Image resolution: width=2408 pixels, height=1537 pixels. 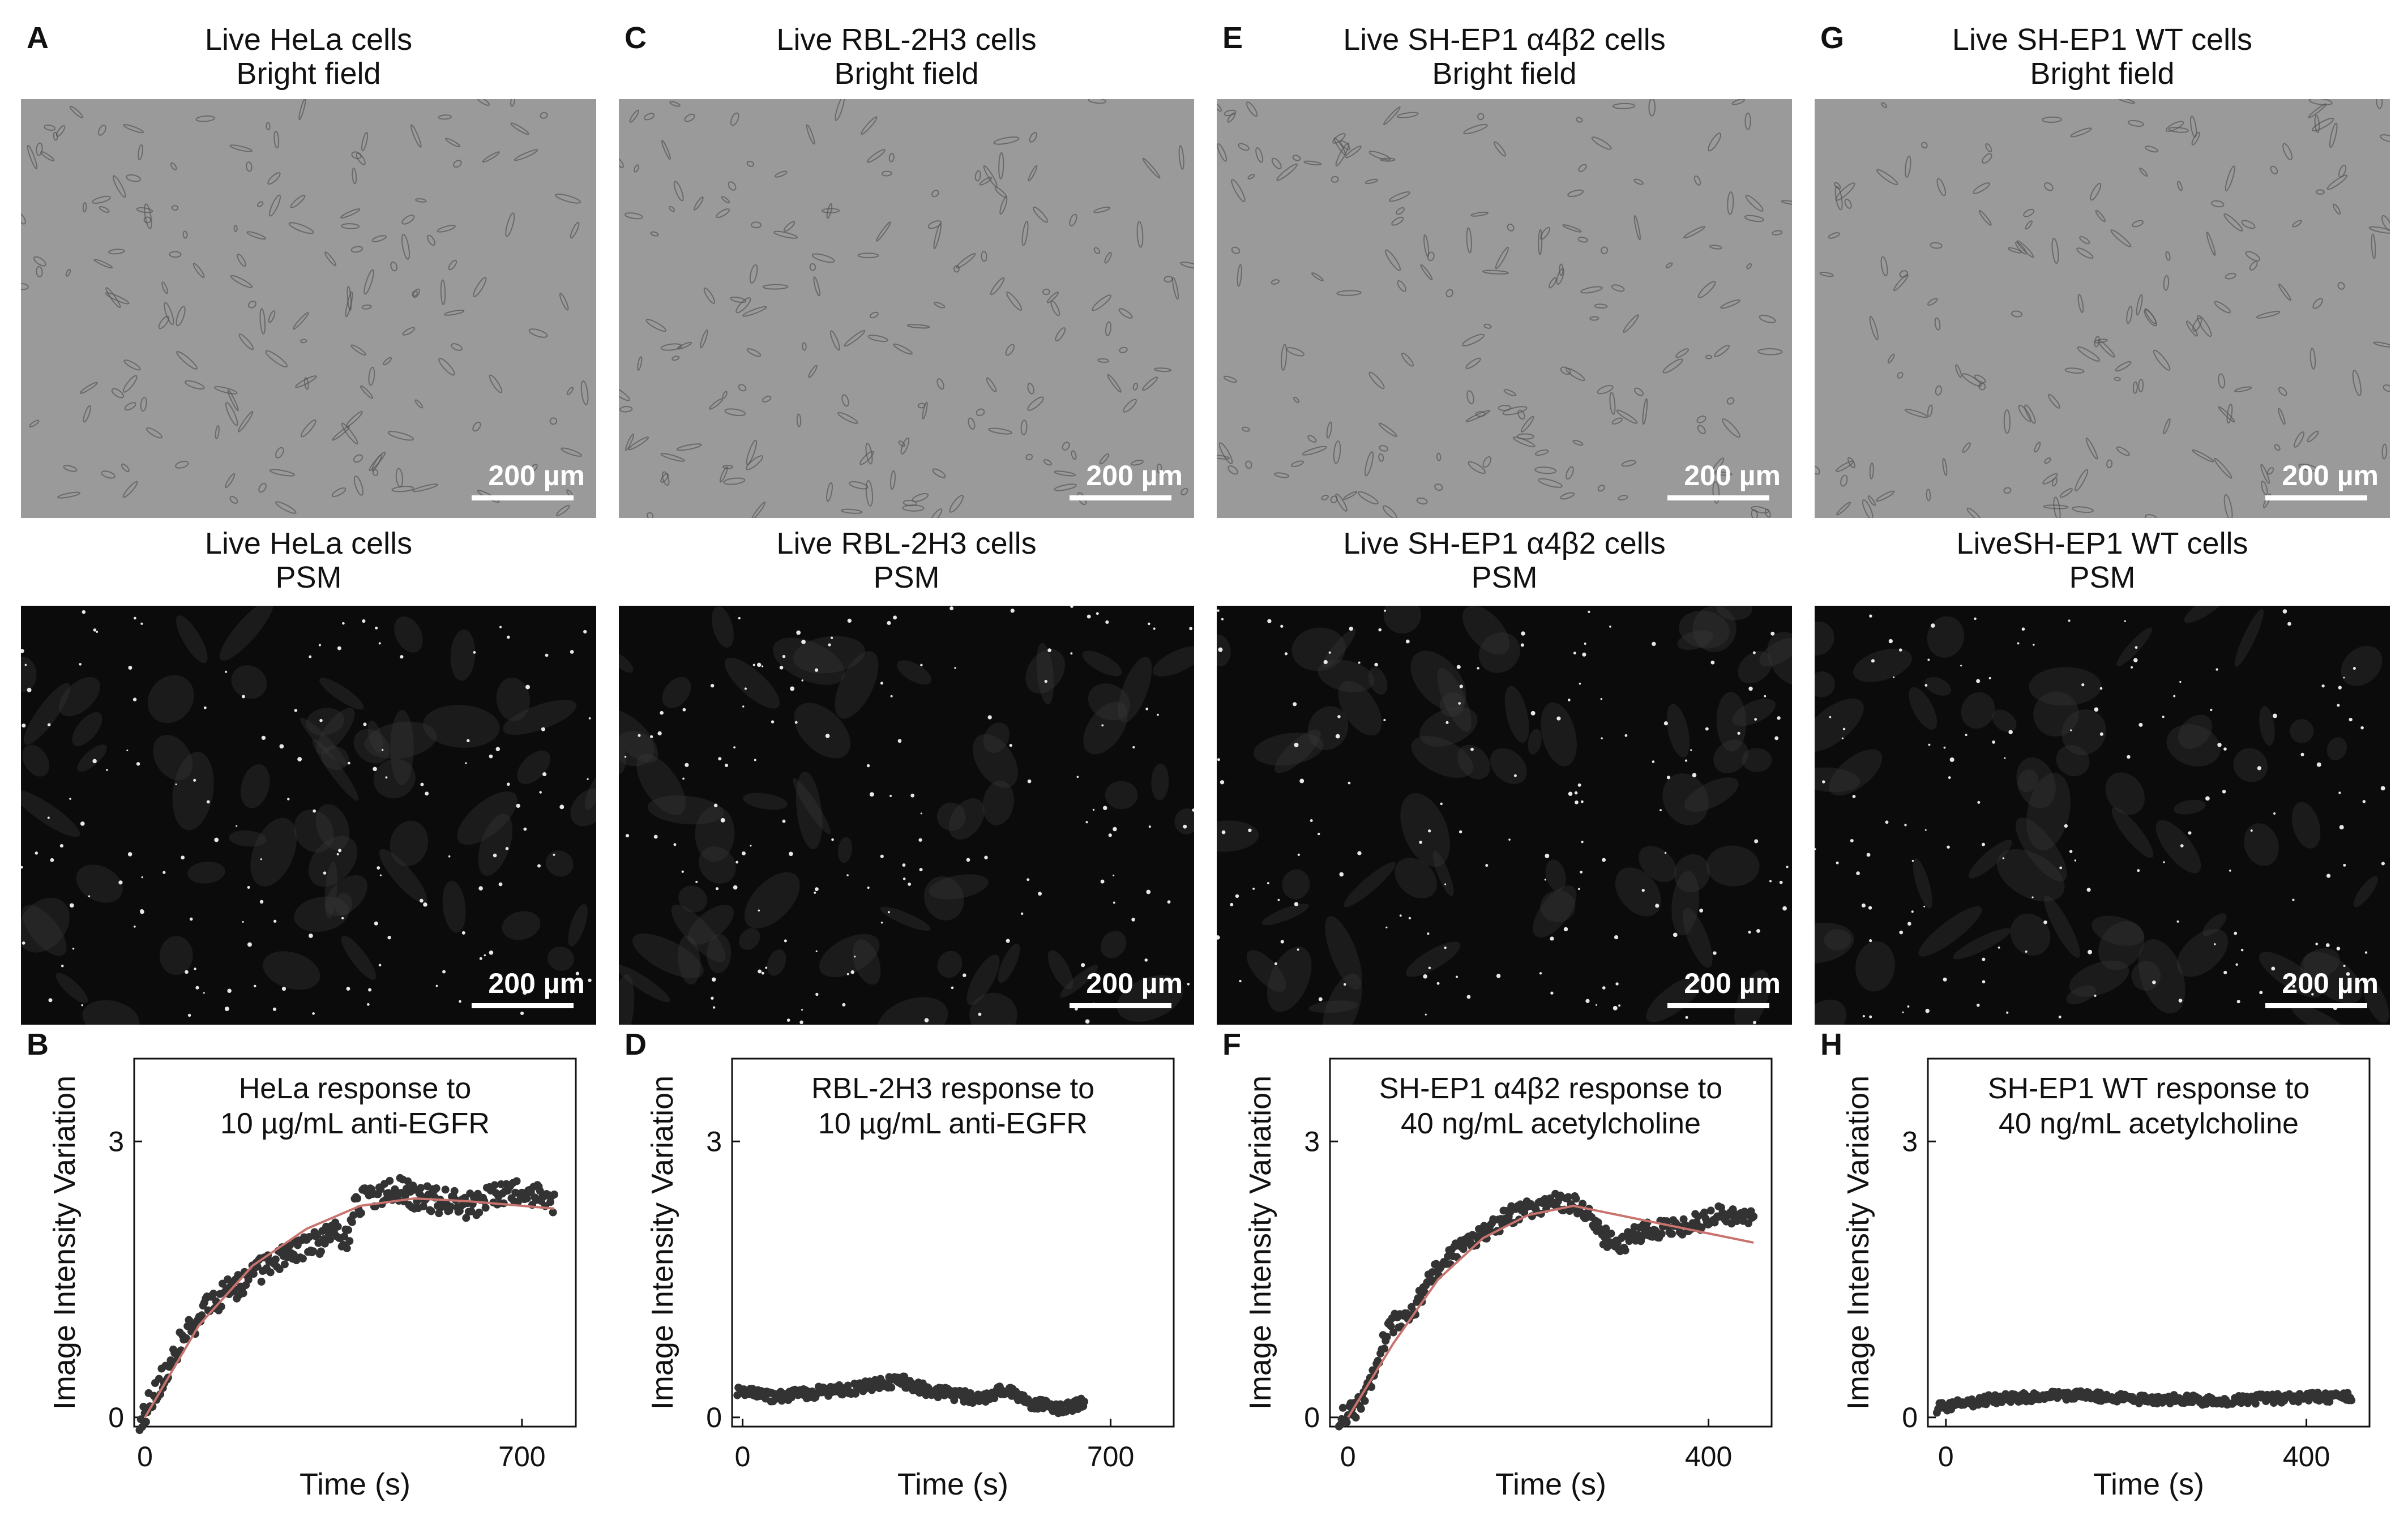 What do you see at coordinates (349, 1307) in the screenshot?
I see `fit-curve` at bounding box center [349, 1307].